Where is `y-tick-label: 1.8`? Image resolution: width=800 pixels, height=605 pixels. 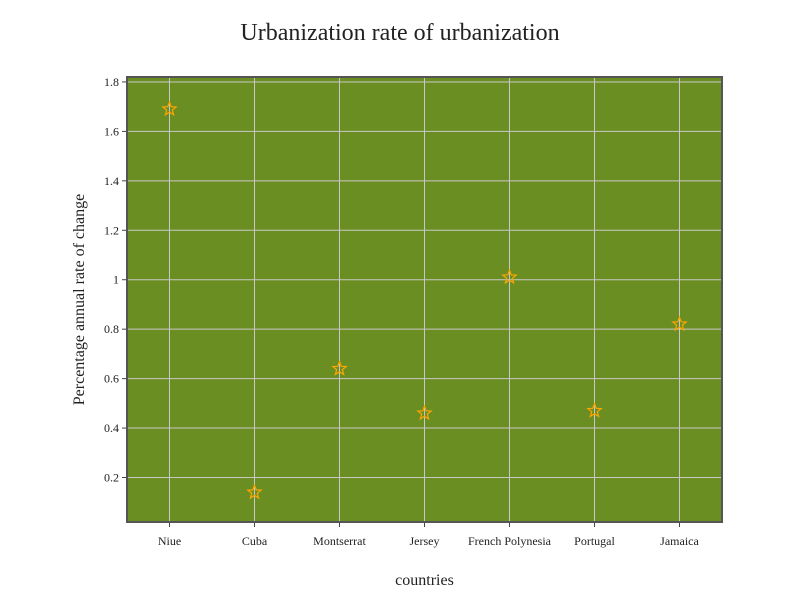 y-tick-label: 1.8 is located at coordinates (111, 82).